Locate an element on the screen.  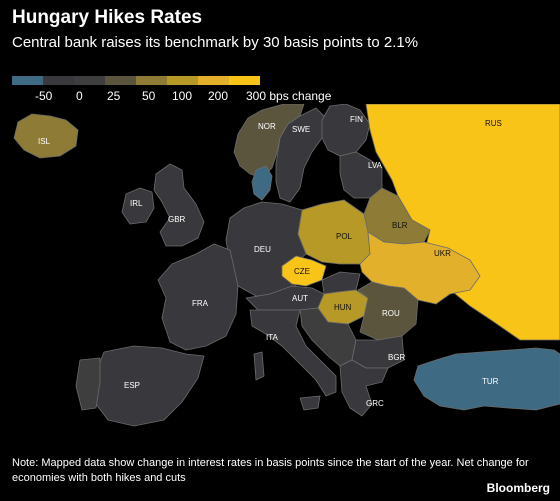
label-ita: ITA is located at coordinates (272, 337).